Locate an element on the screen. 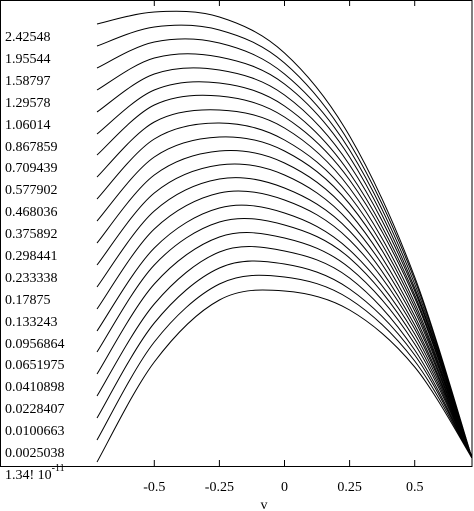 The width and height of the screenshot is (474, 511). curve-label: 0.0100663 is located at coordinates (35, 431).